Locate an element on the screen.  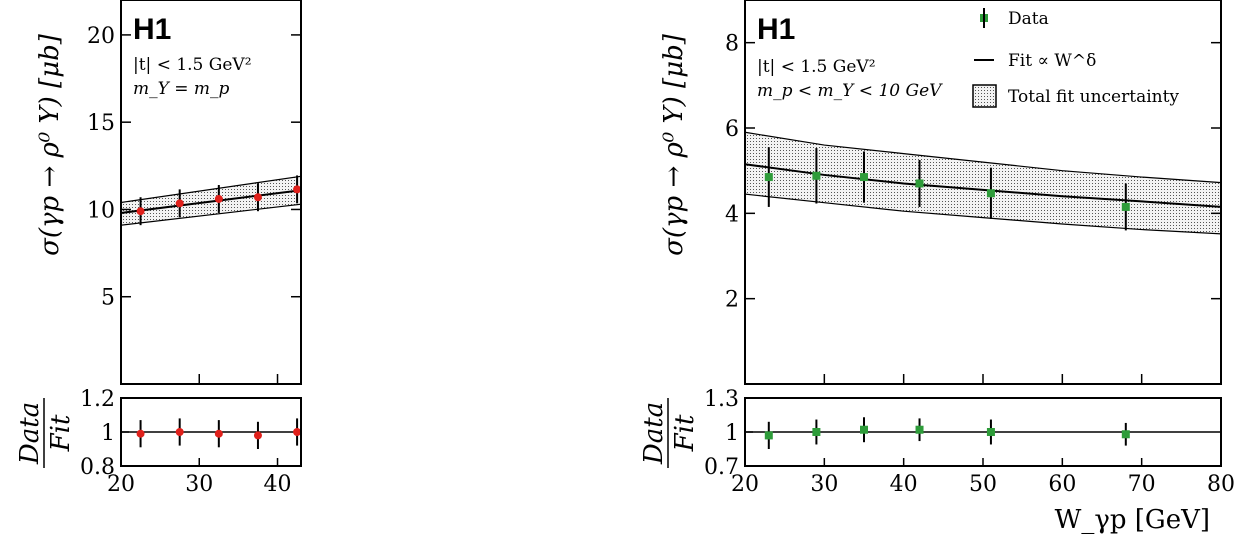
right-ylabel: σ(γp → ρ⁰ Y) [μb] is located at coordinates (674, 144).